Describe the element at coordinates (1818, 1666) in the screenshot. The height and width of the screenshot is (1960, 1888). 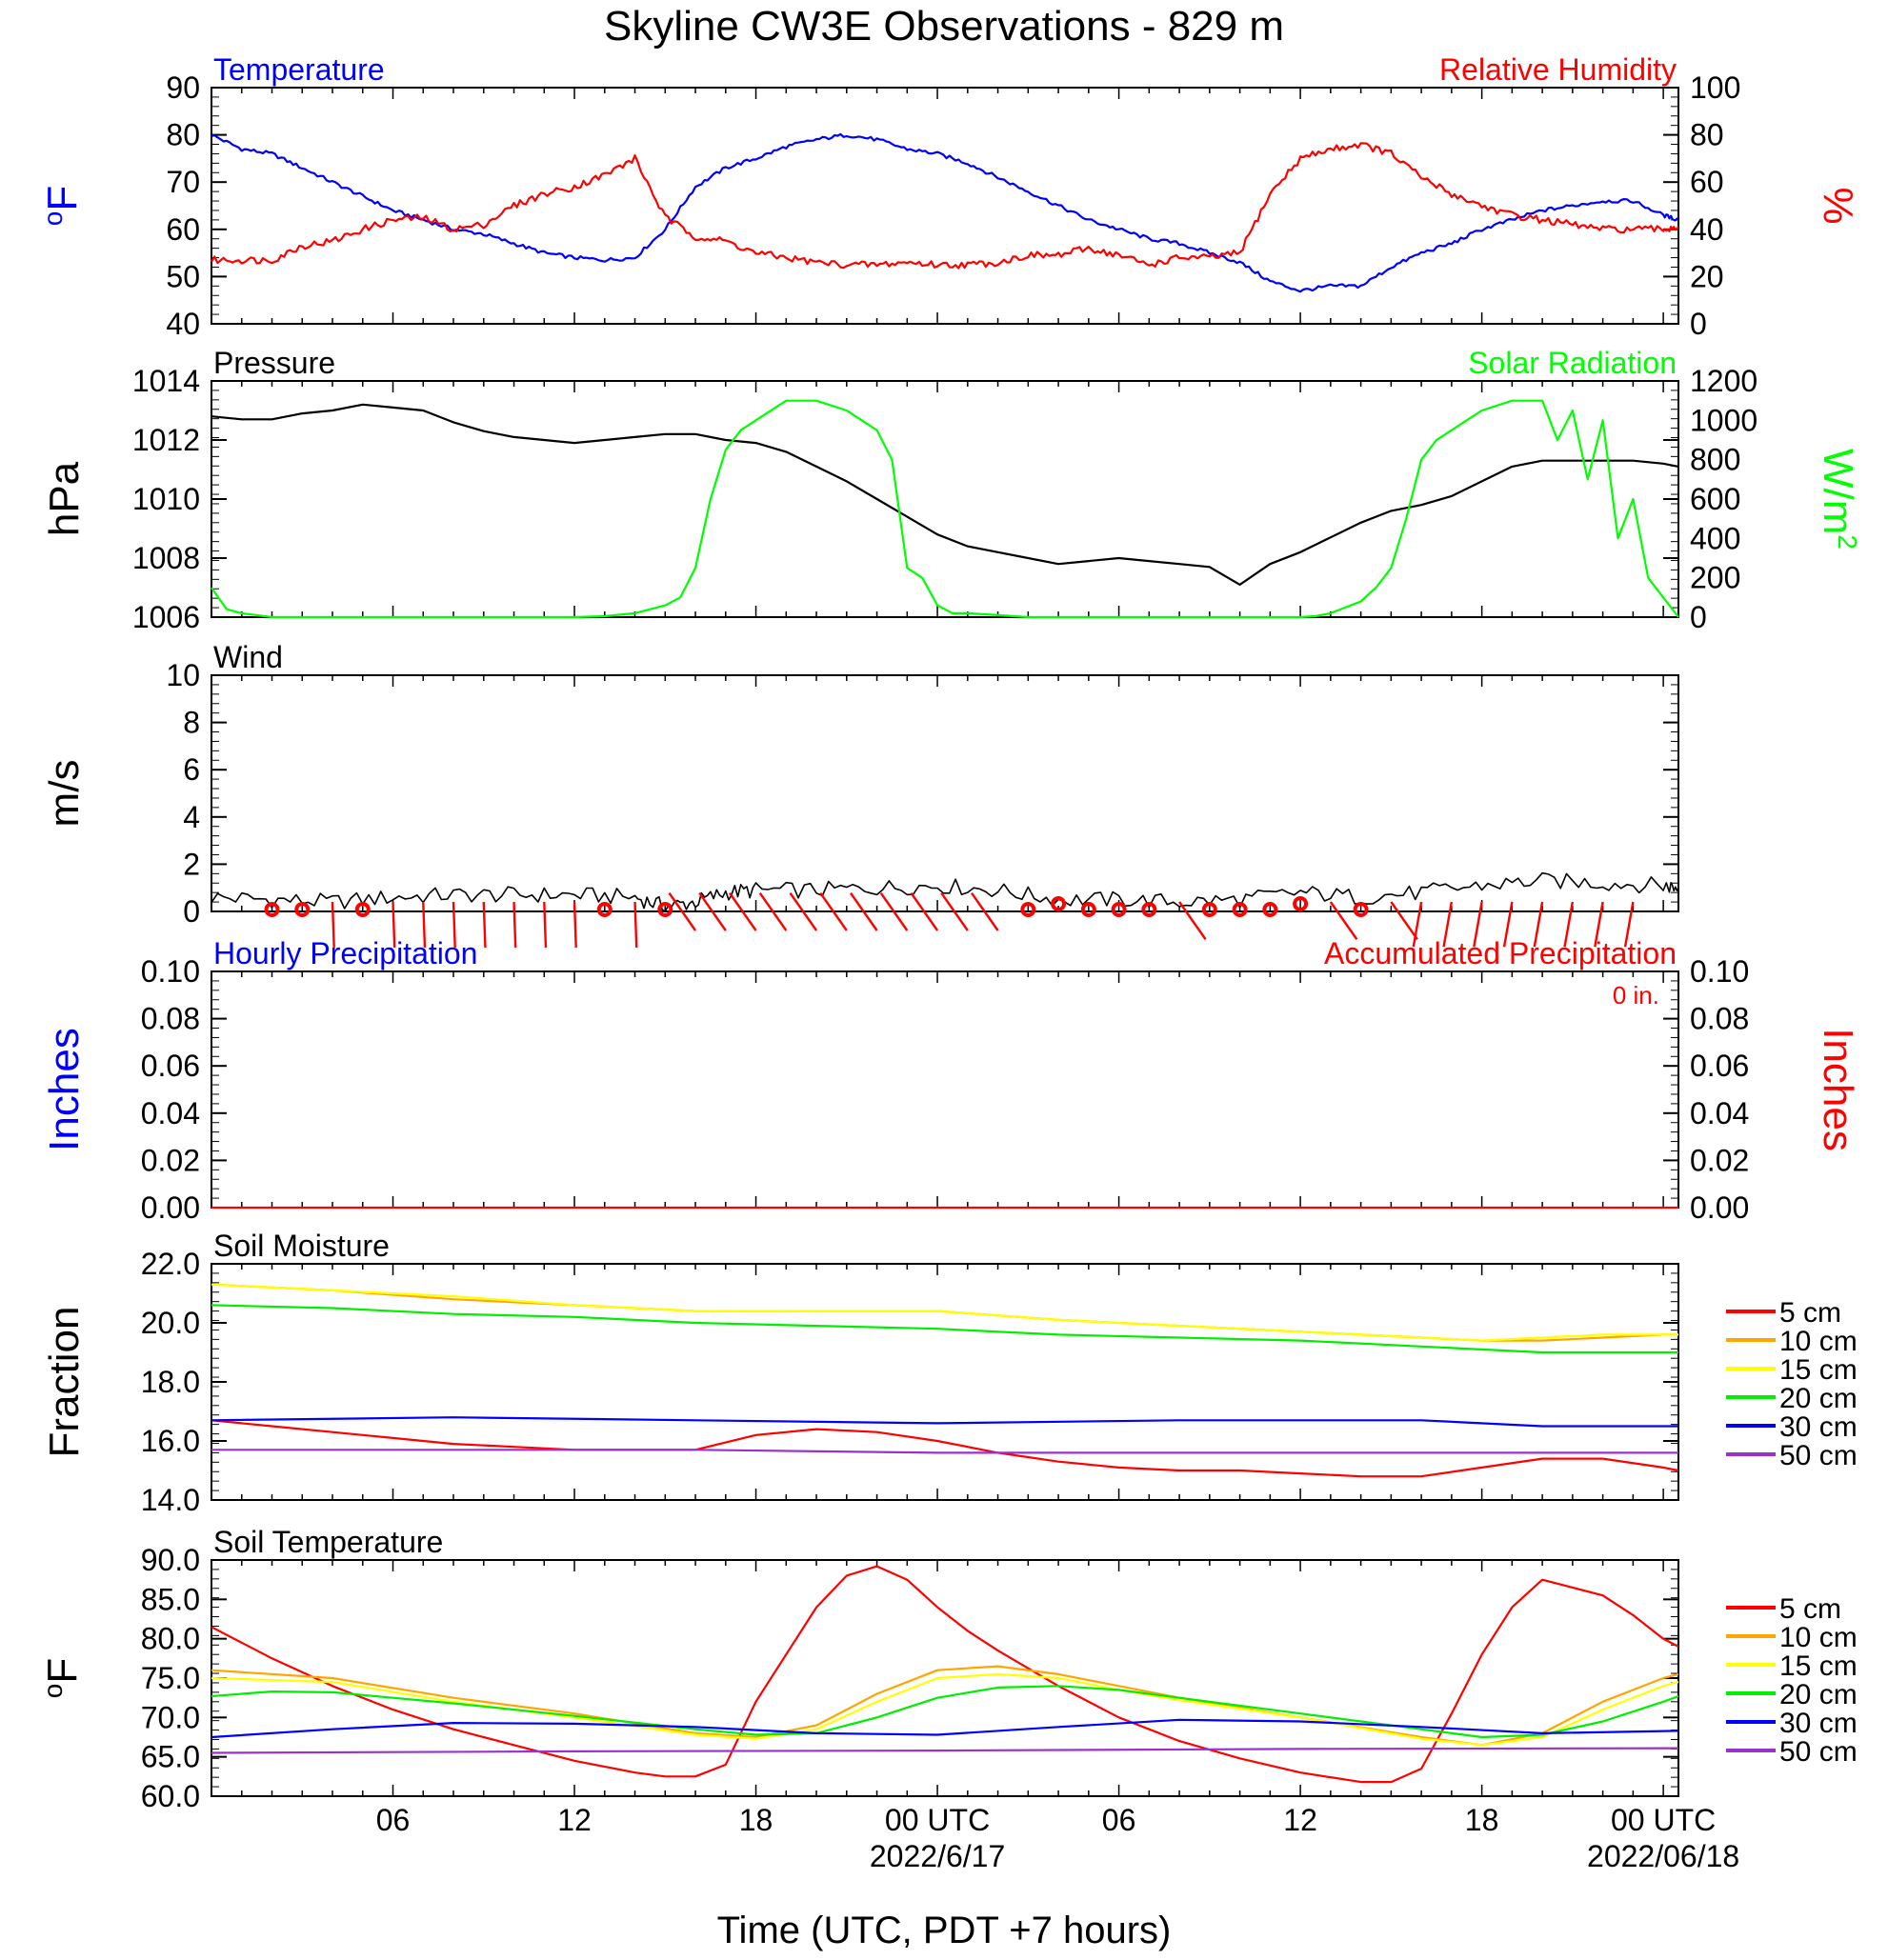
I see `legend-label: 15 cm` at that location.